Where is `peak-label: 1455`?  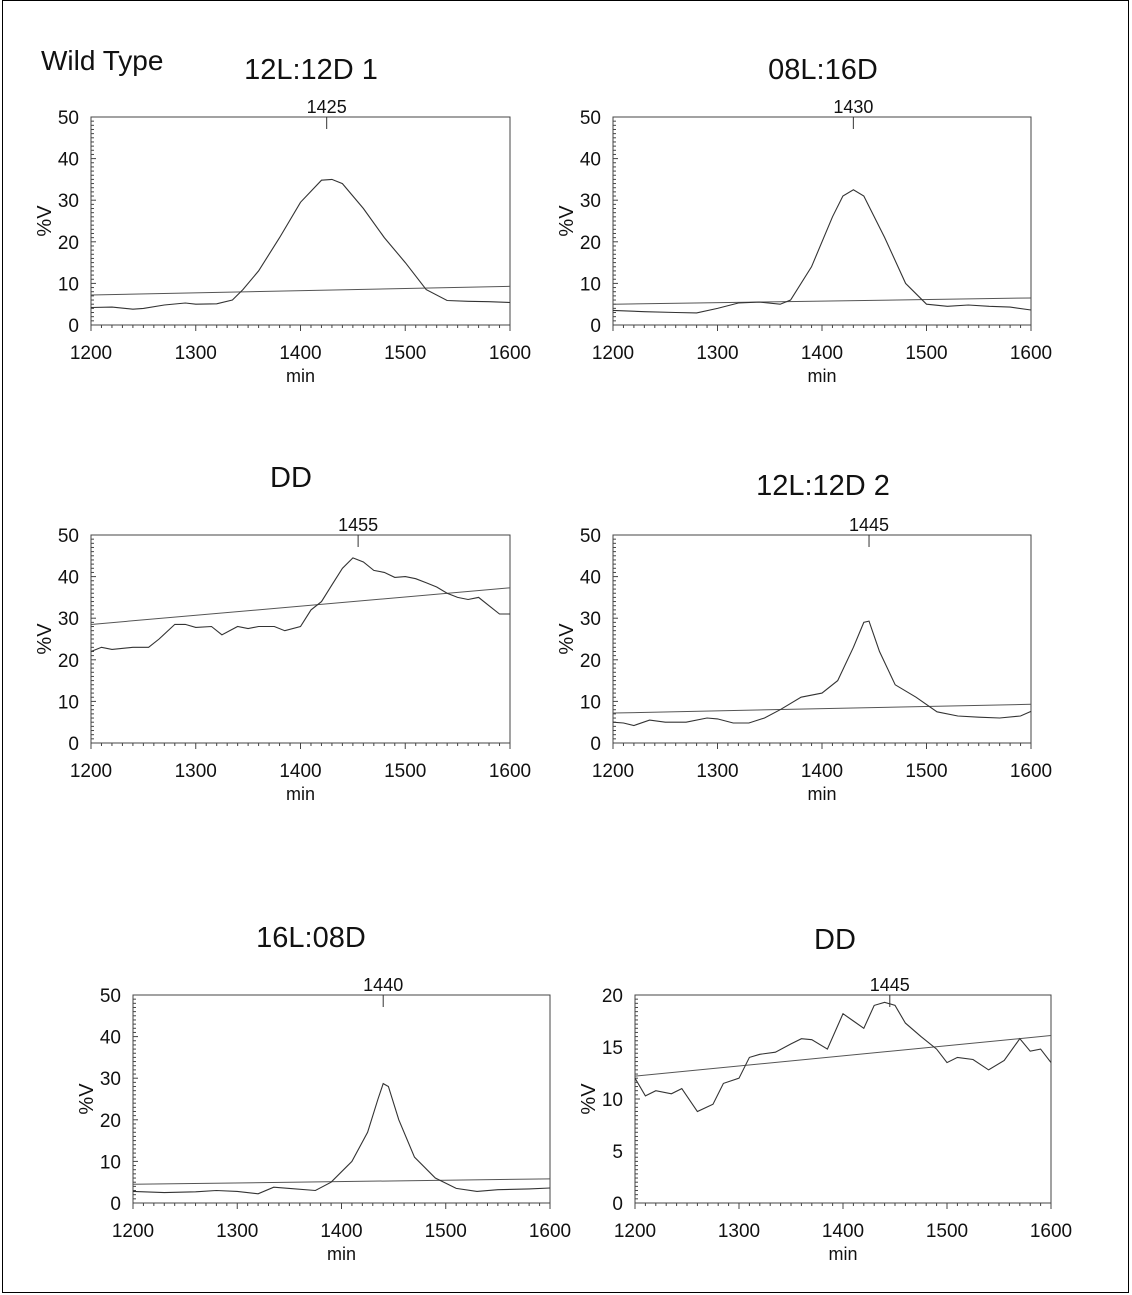
peak-label: 1455 is located at coordinates (358, 525).